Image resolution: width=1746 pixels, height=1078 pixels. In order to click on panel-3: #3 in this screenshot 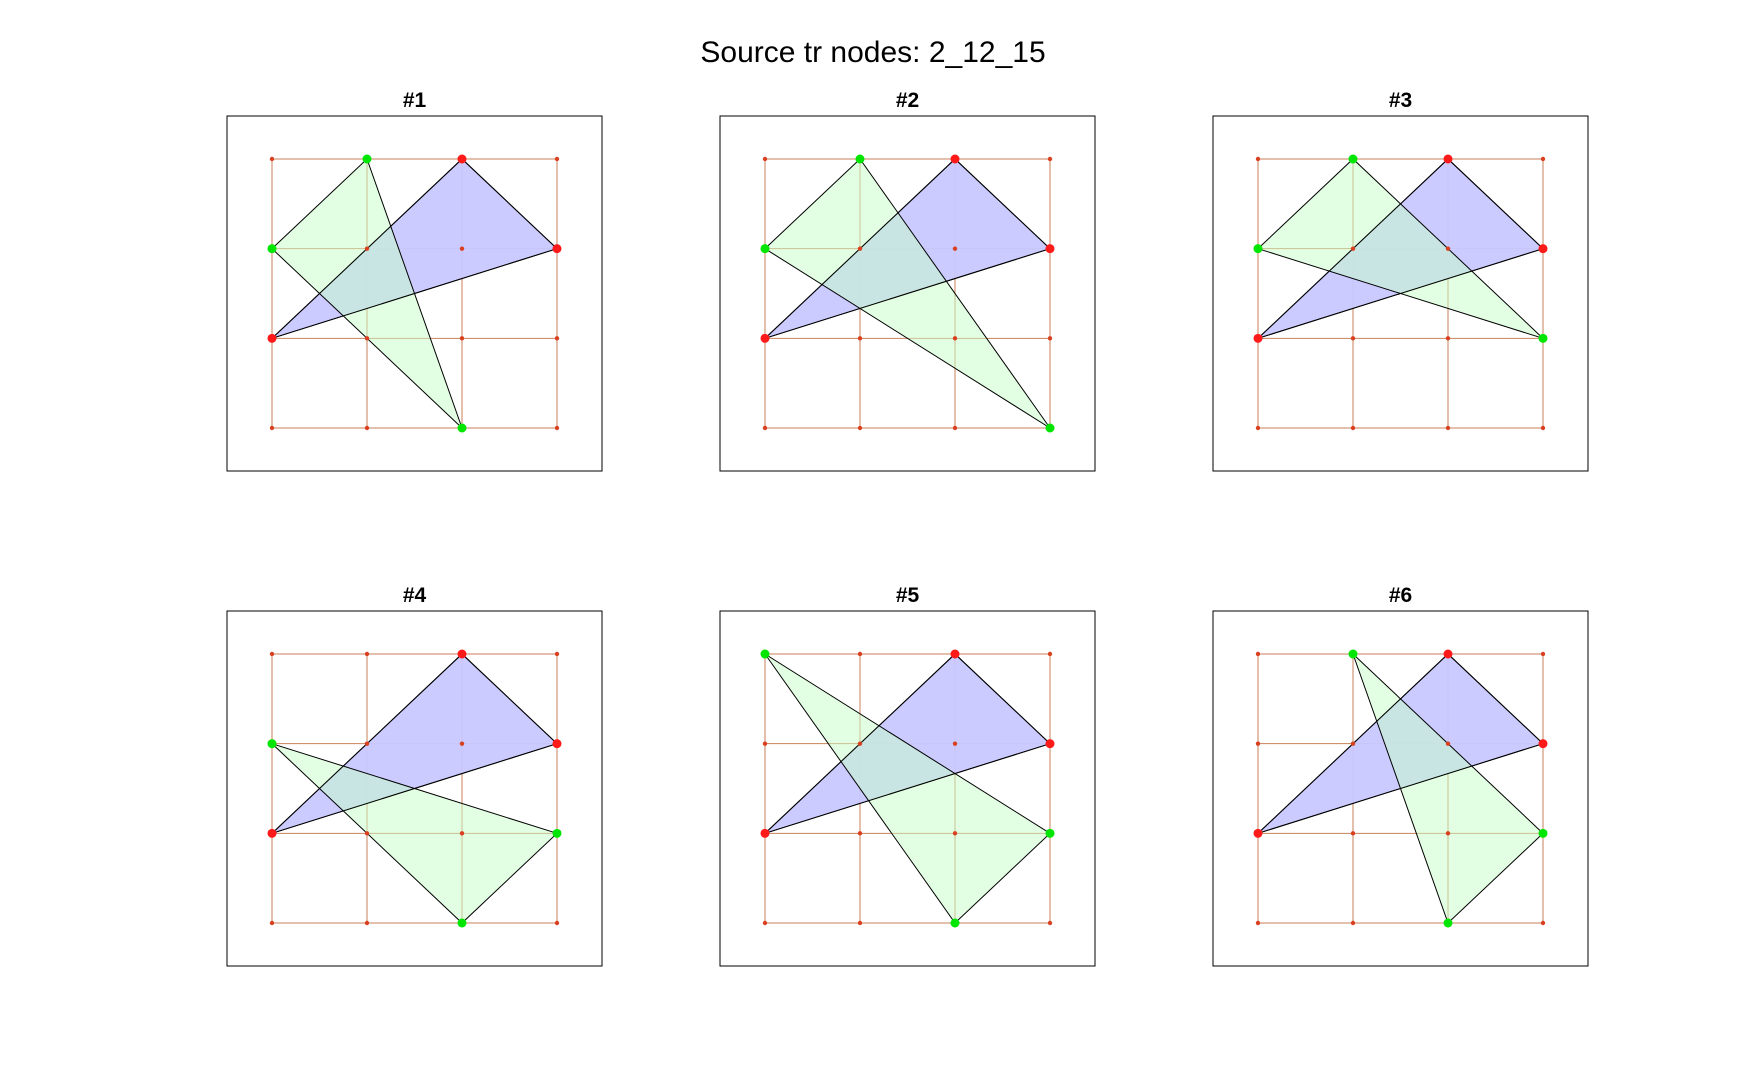, I will do `click(1400, 280)`.